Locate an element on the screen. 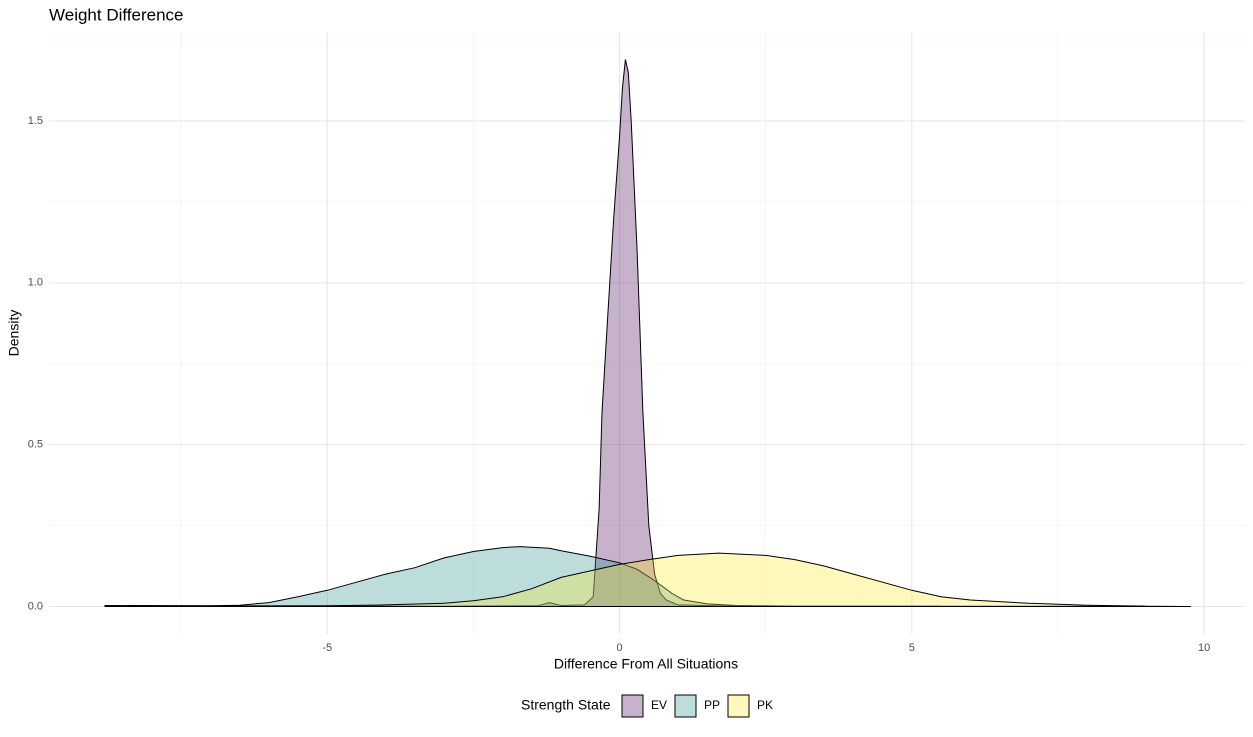  legend-label: PP is located at coordinates (712, 705).